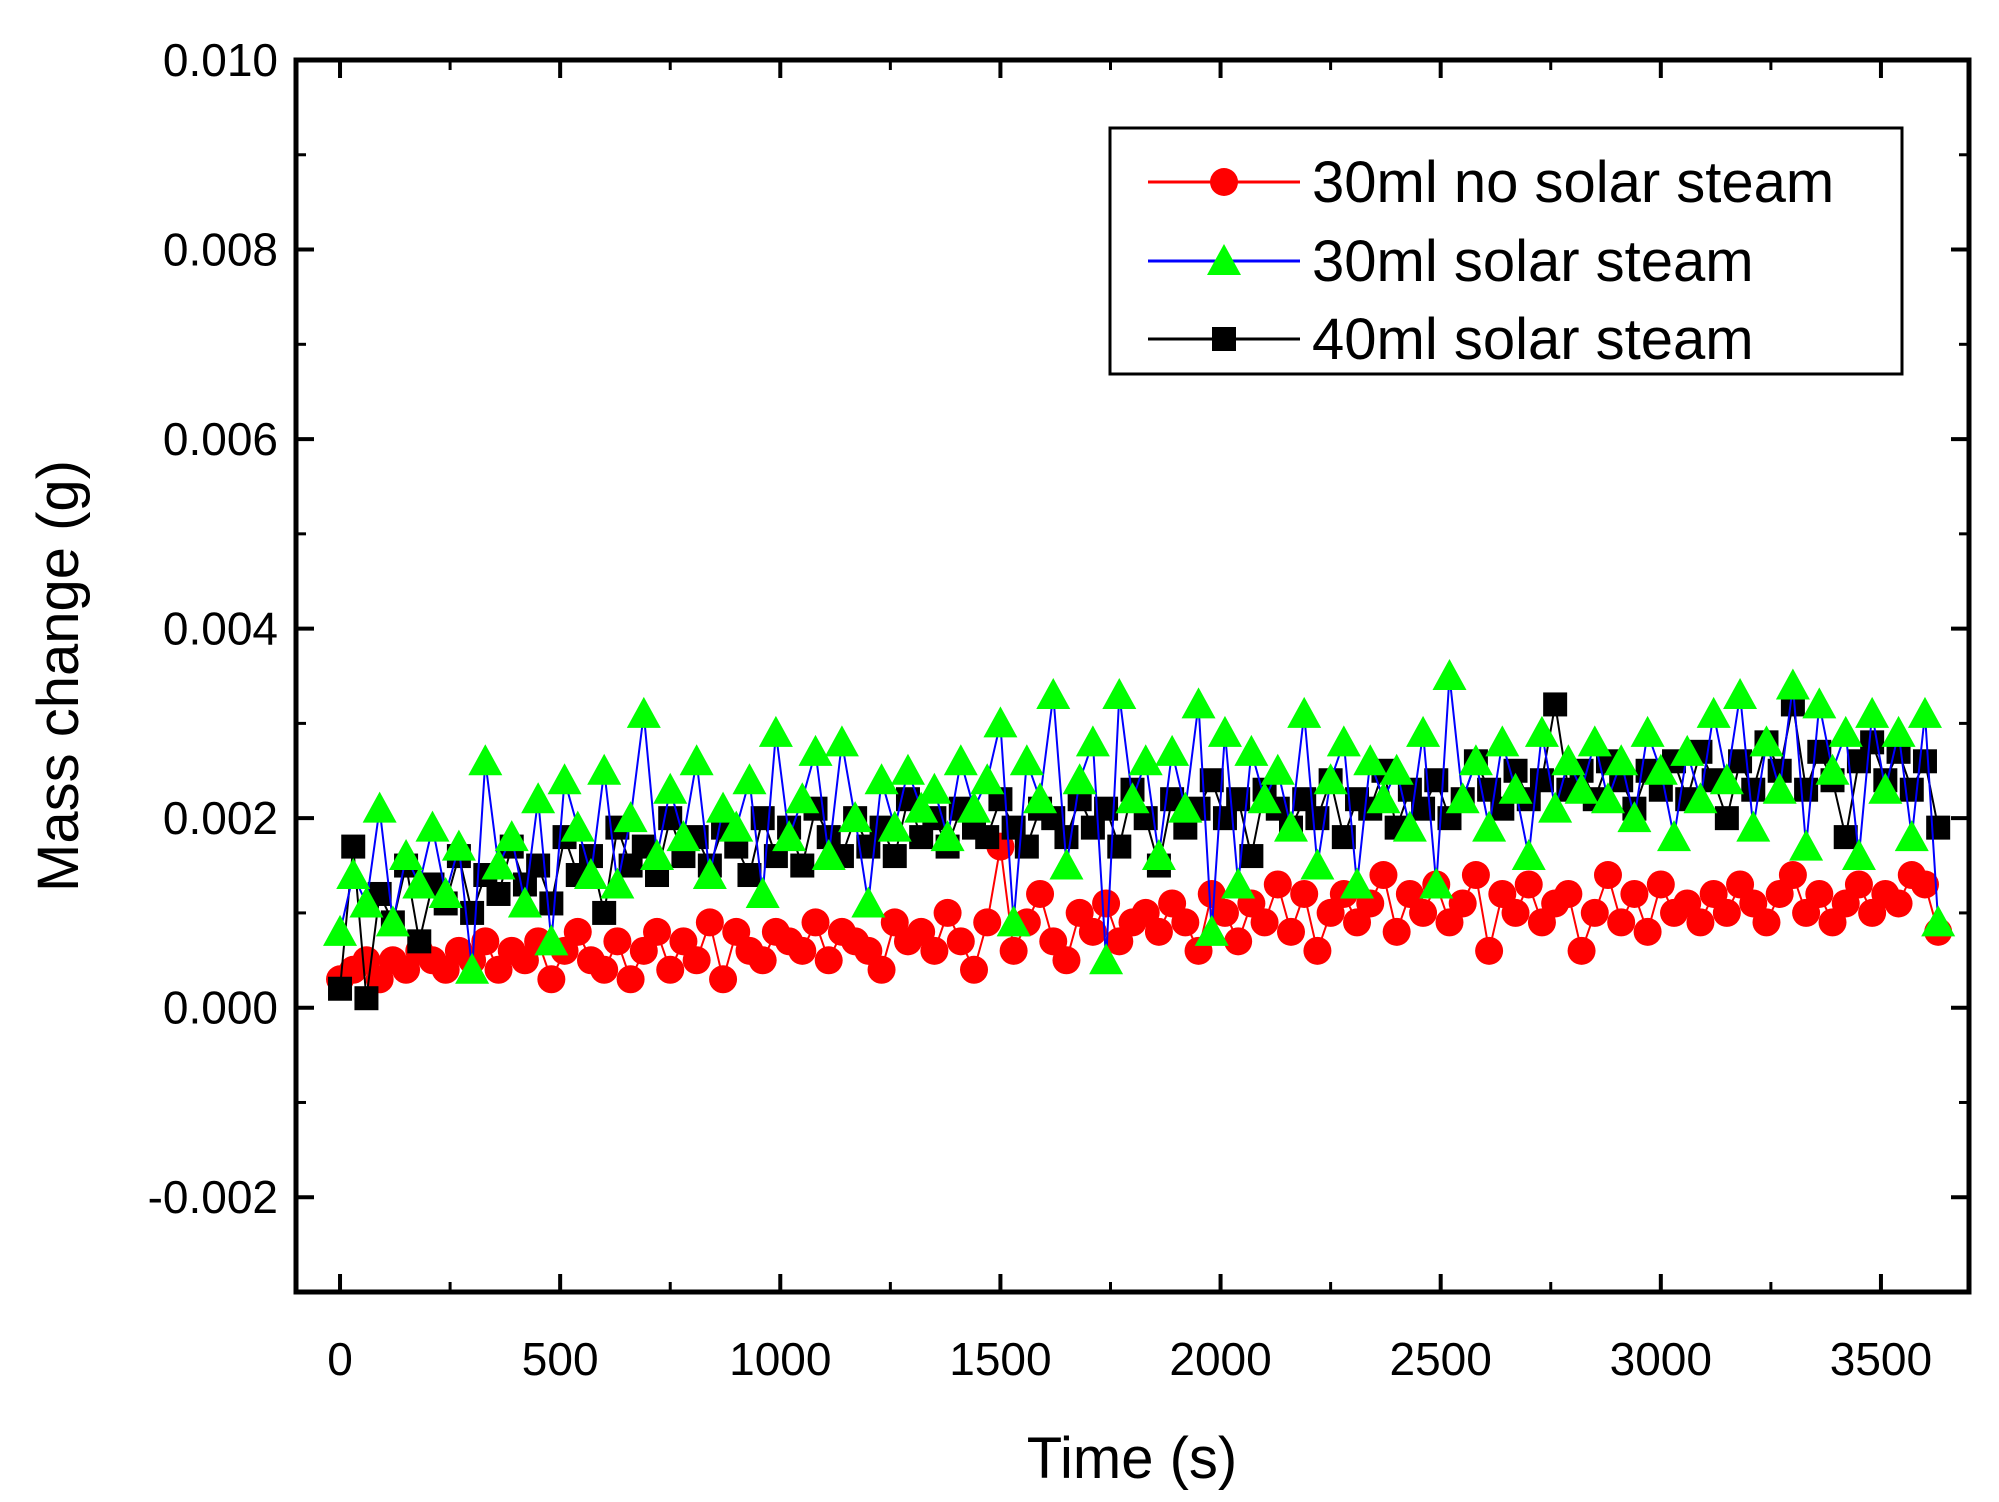 This screenshot has width=1999, height=1502. What do you see at coordinates (1441, 1359) in the screenshot?
I see `x-tick-label: 2500` at bounding box center [1441, 1359].